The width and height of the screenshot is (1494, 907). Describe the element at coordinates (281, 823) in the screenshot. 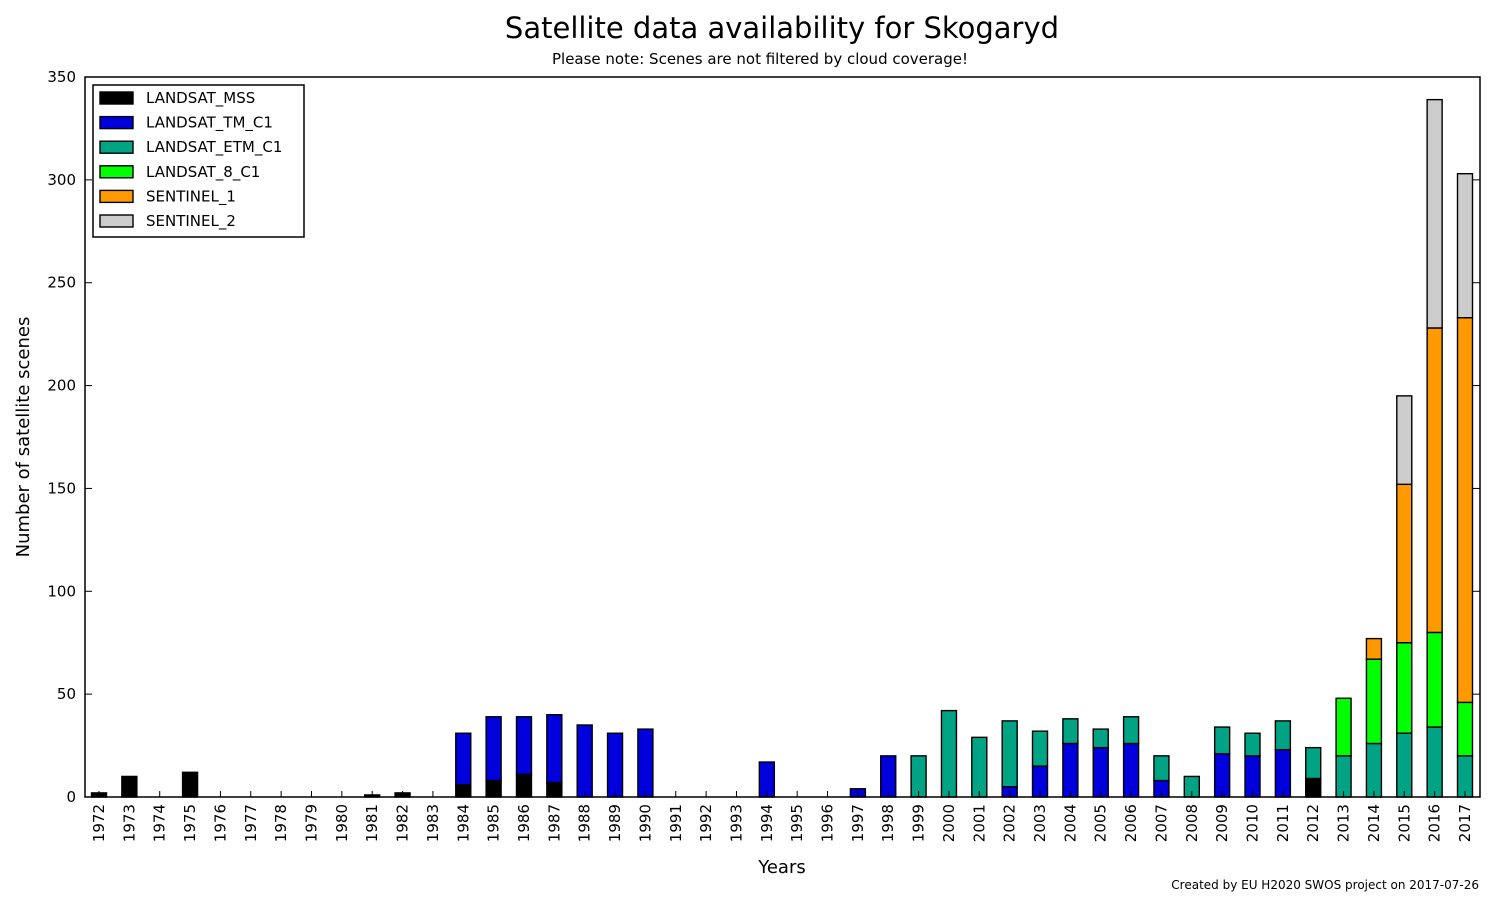

I see `x-tick-label: 1978` at that location.